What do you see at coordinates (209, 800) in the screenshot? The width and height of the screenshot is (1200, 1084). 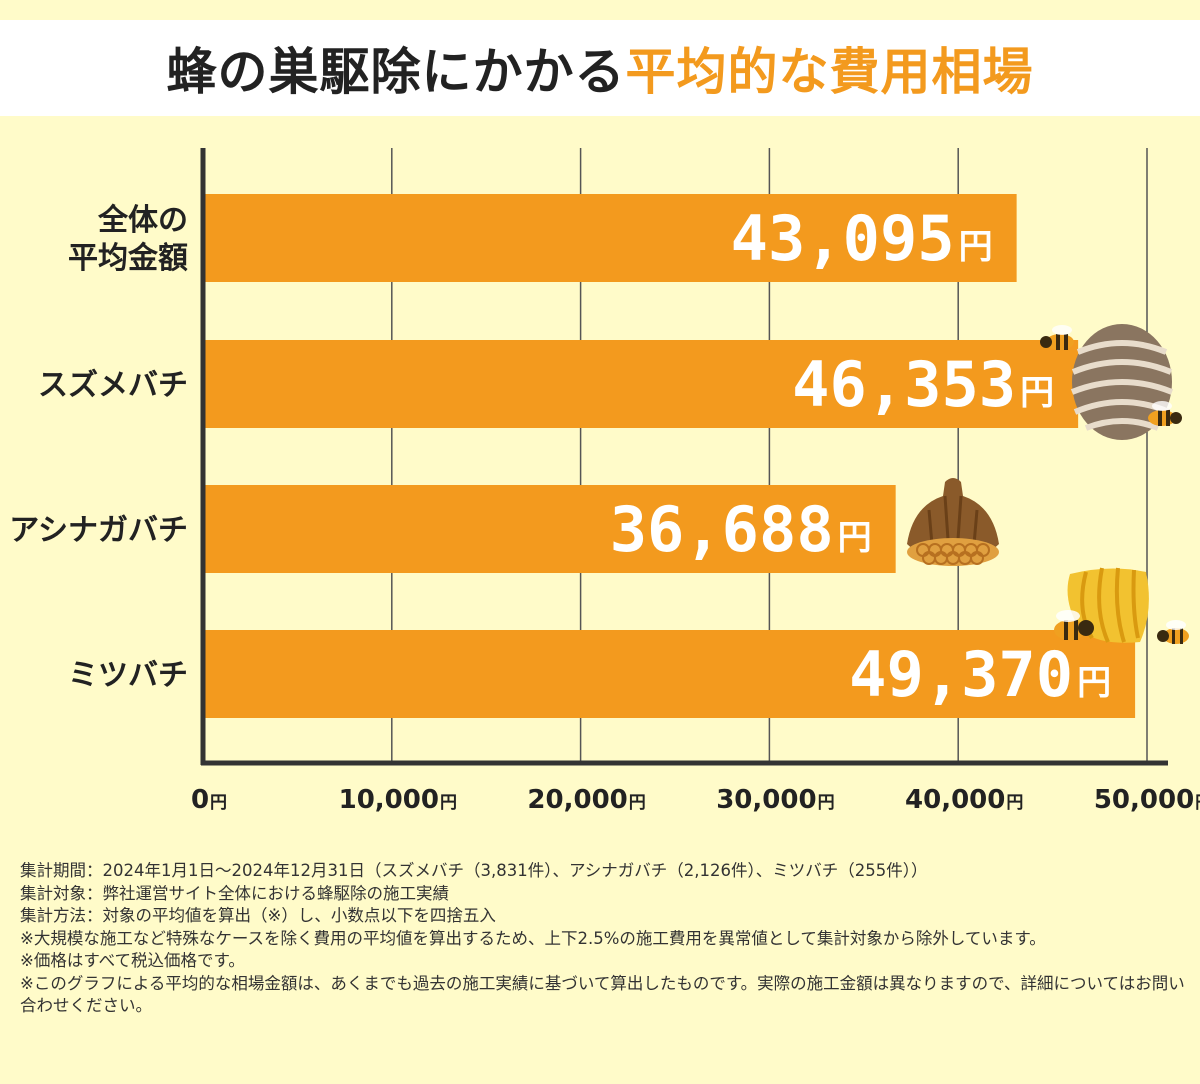 I see `x-tick-label: 0円` at bounding box center [209, 800].